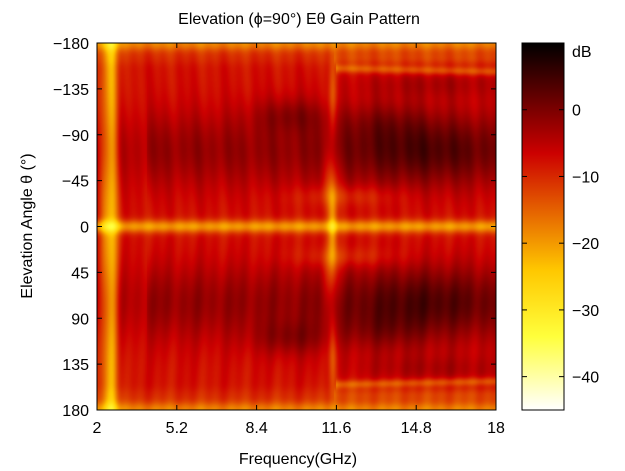  I want to click on x-tick-label: 5.2, so click(177, 428).